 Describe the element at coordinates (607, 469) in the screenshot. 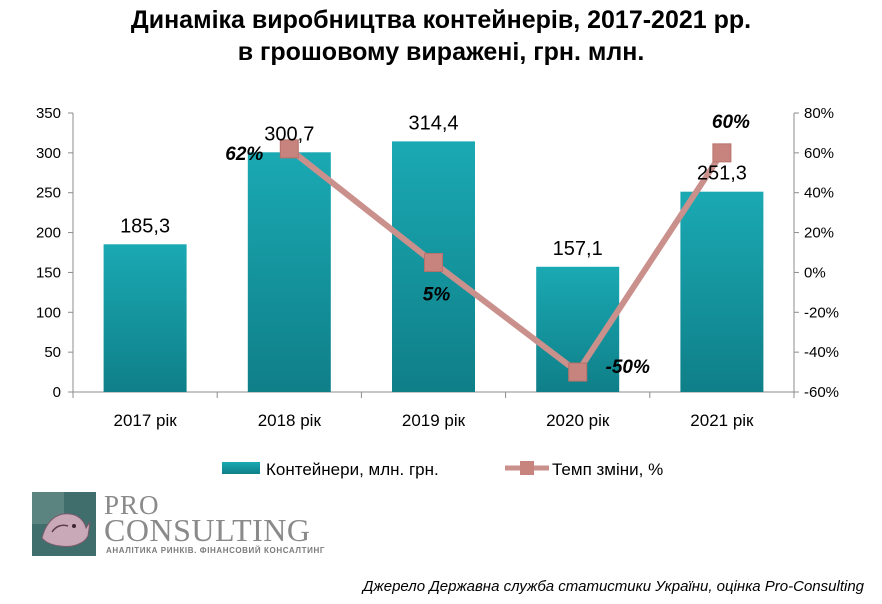

I see `legend-line-label: Темп зміни, %` at that location.